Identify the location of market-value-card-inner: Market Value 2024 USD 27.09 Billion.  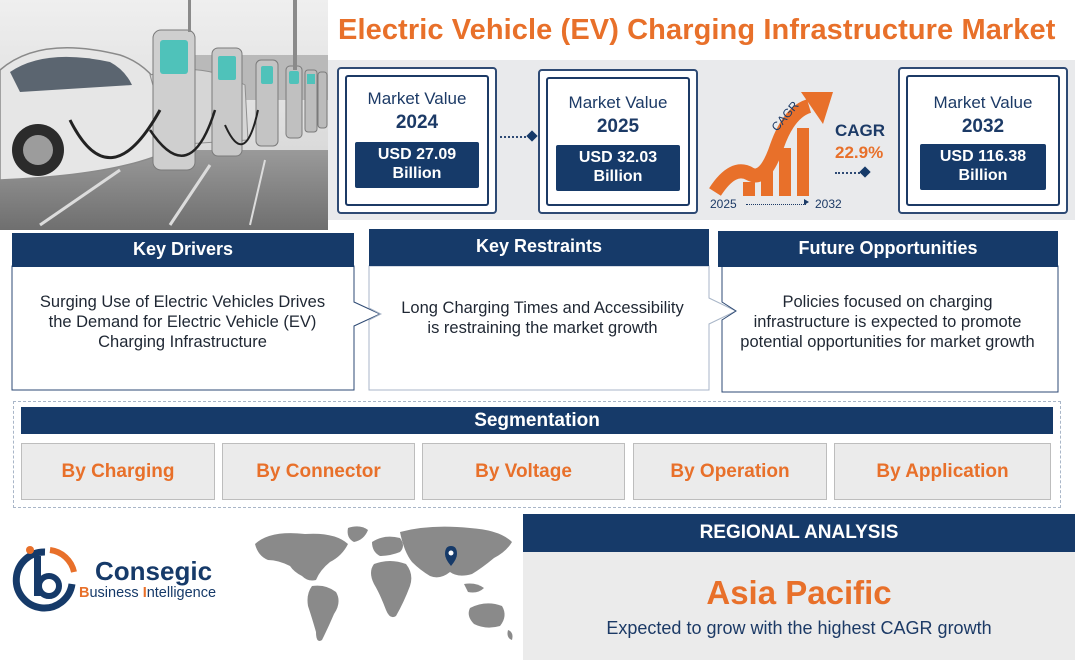
(417, 140).